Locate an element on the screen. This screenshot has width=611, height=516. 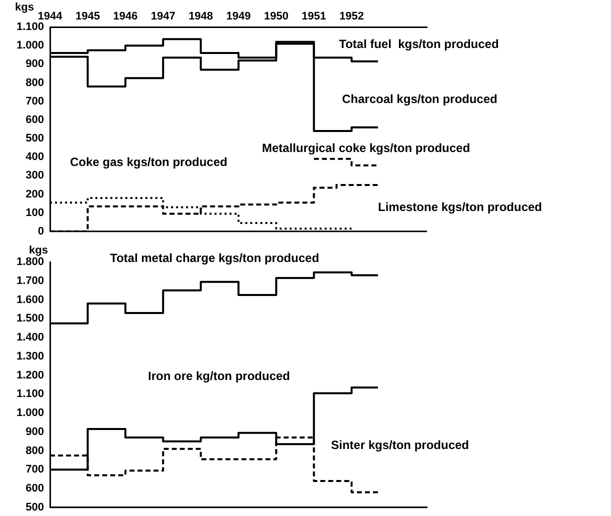
annotation: Coke gas kgs/ton produced is located at coordinates (149, 162).